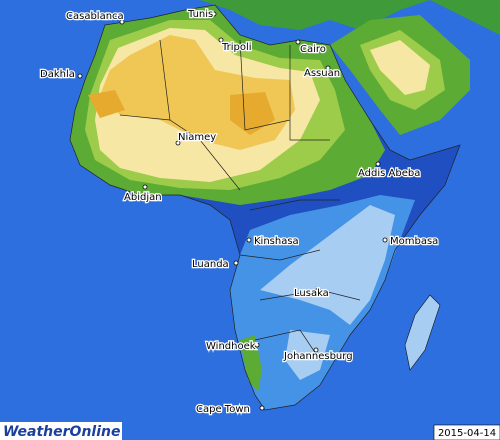  What do you see at coordinates (143, 197) in the screenshot?
I see `city-label: Abidjan` at bounding box center [143, 197].